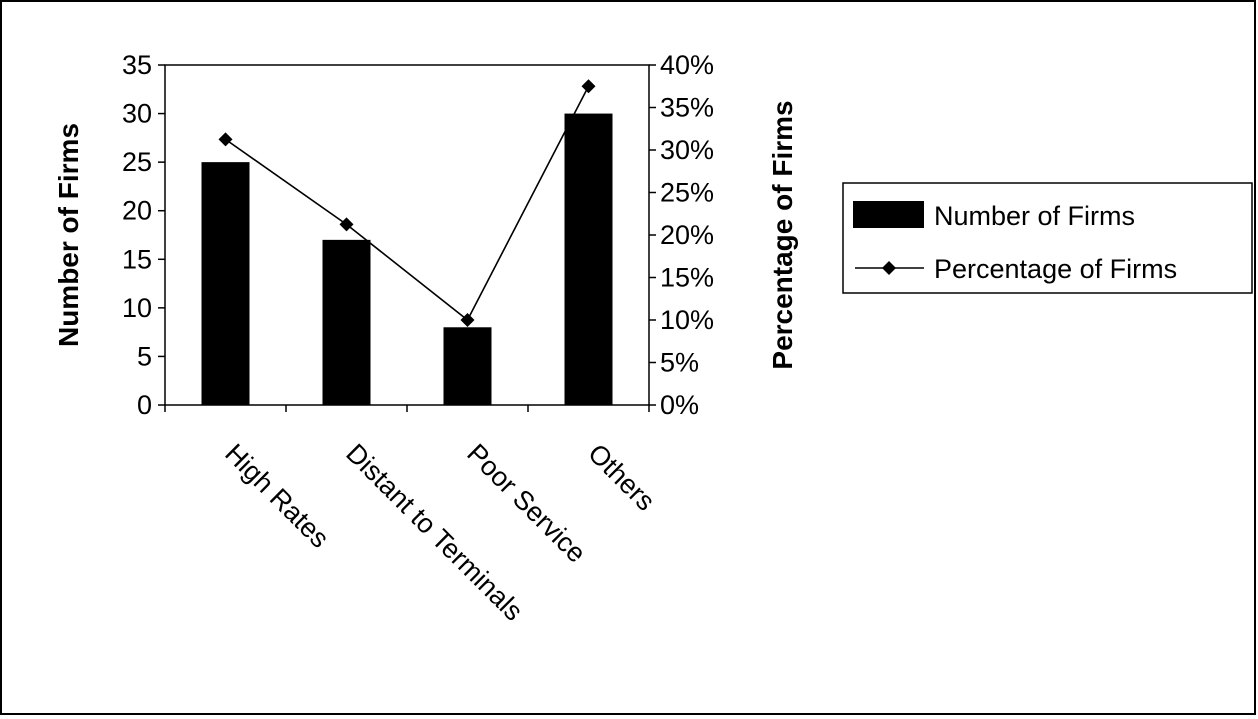 This screenshot has width=1258, height=719. I want to click on y2-tick-label: 35%, so click(687, 108).